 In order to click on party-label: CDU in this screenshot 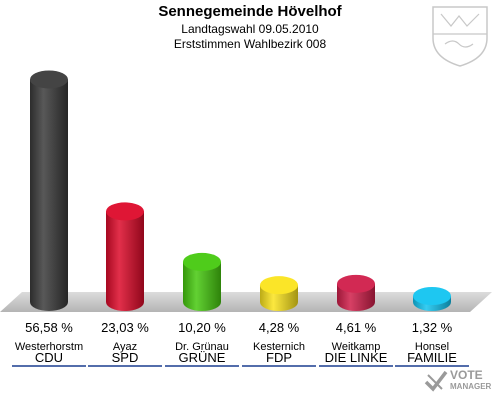, I will do `click(49, 357)`.